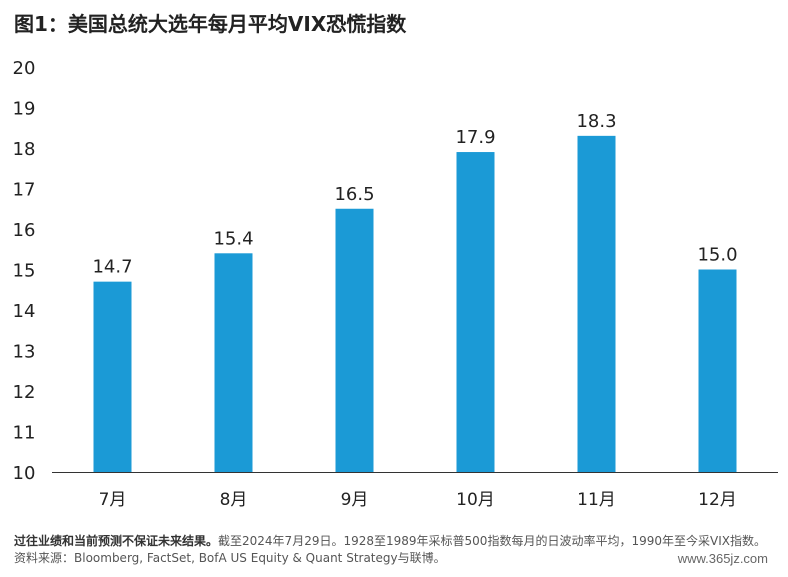  I want to click on x-tick-label: 7月, so click(113, 500).